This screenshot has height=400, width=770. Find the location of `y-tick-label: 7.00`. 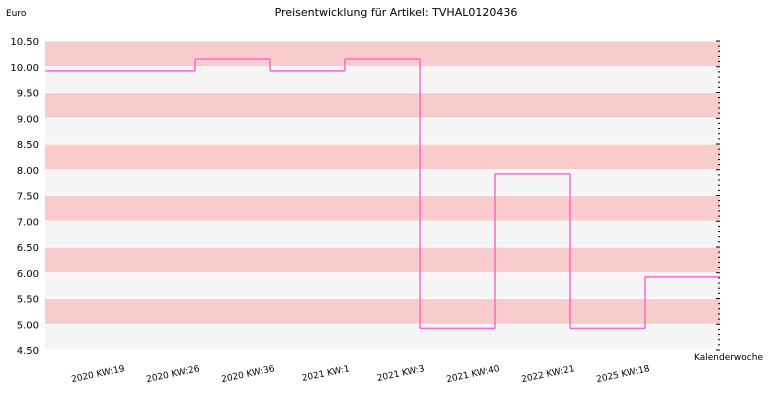

y-tick-label: 7.00 is located at coordinates (28, 222).